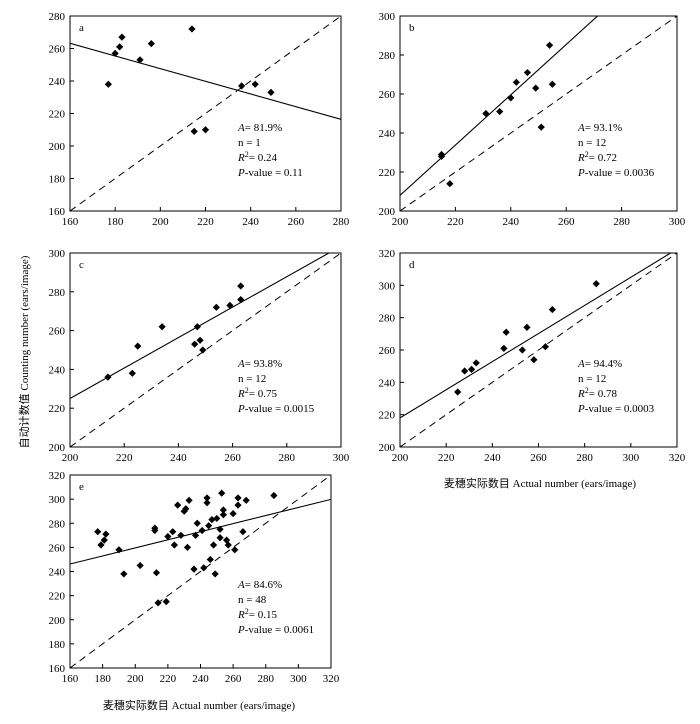  What do you see at coordinates (57, 50) in the screenshot?
I see `y-tick-label: 260` at bounding box center [57, 50].